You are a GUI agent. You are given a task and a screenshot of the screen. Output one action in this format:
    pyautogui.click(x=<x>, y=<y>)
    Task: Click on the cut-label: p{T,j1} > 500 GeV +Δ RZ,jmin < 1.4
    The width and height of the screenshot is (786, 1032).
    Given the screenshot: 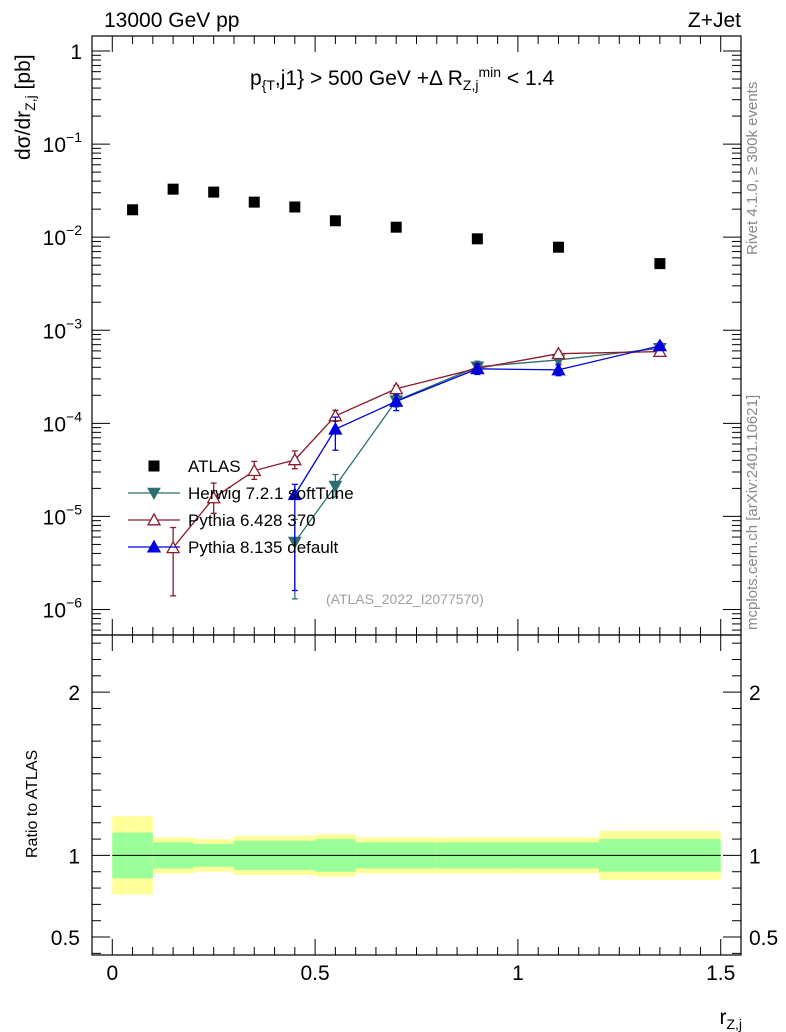 What is the action you would take?
    pyautogui.click(x=402, y=79)
    